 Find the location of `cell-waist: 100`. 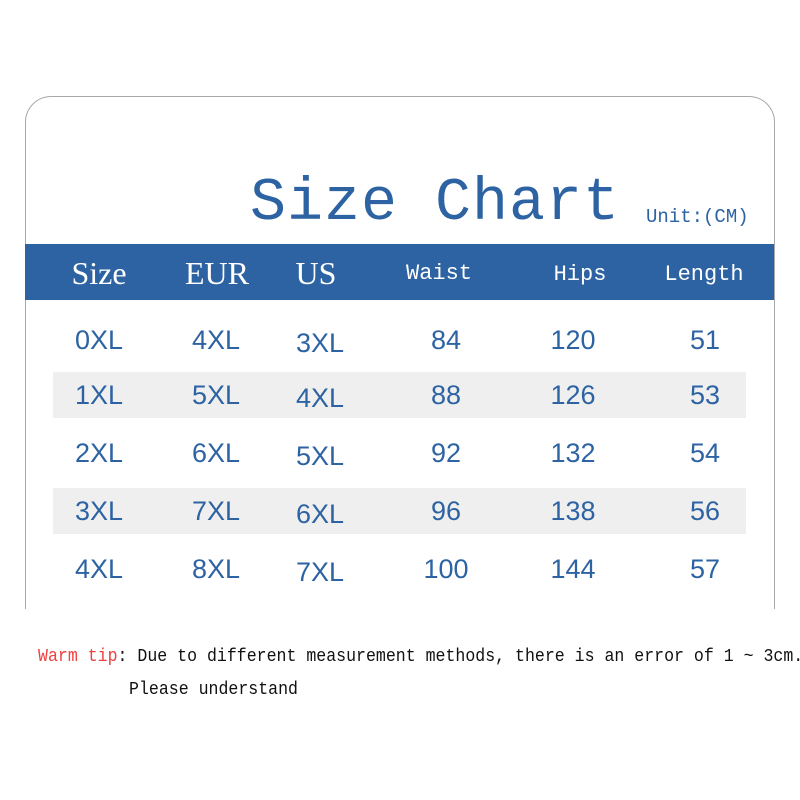

cell-waist: 100 is located at coordinates (446, 569).